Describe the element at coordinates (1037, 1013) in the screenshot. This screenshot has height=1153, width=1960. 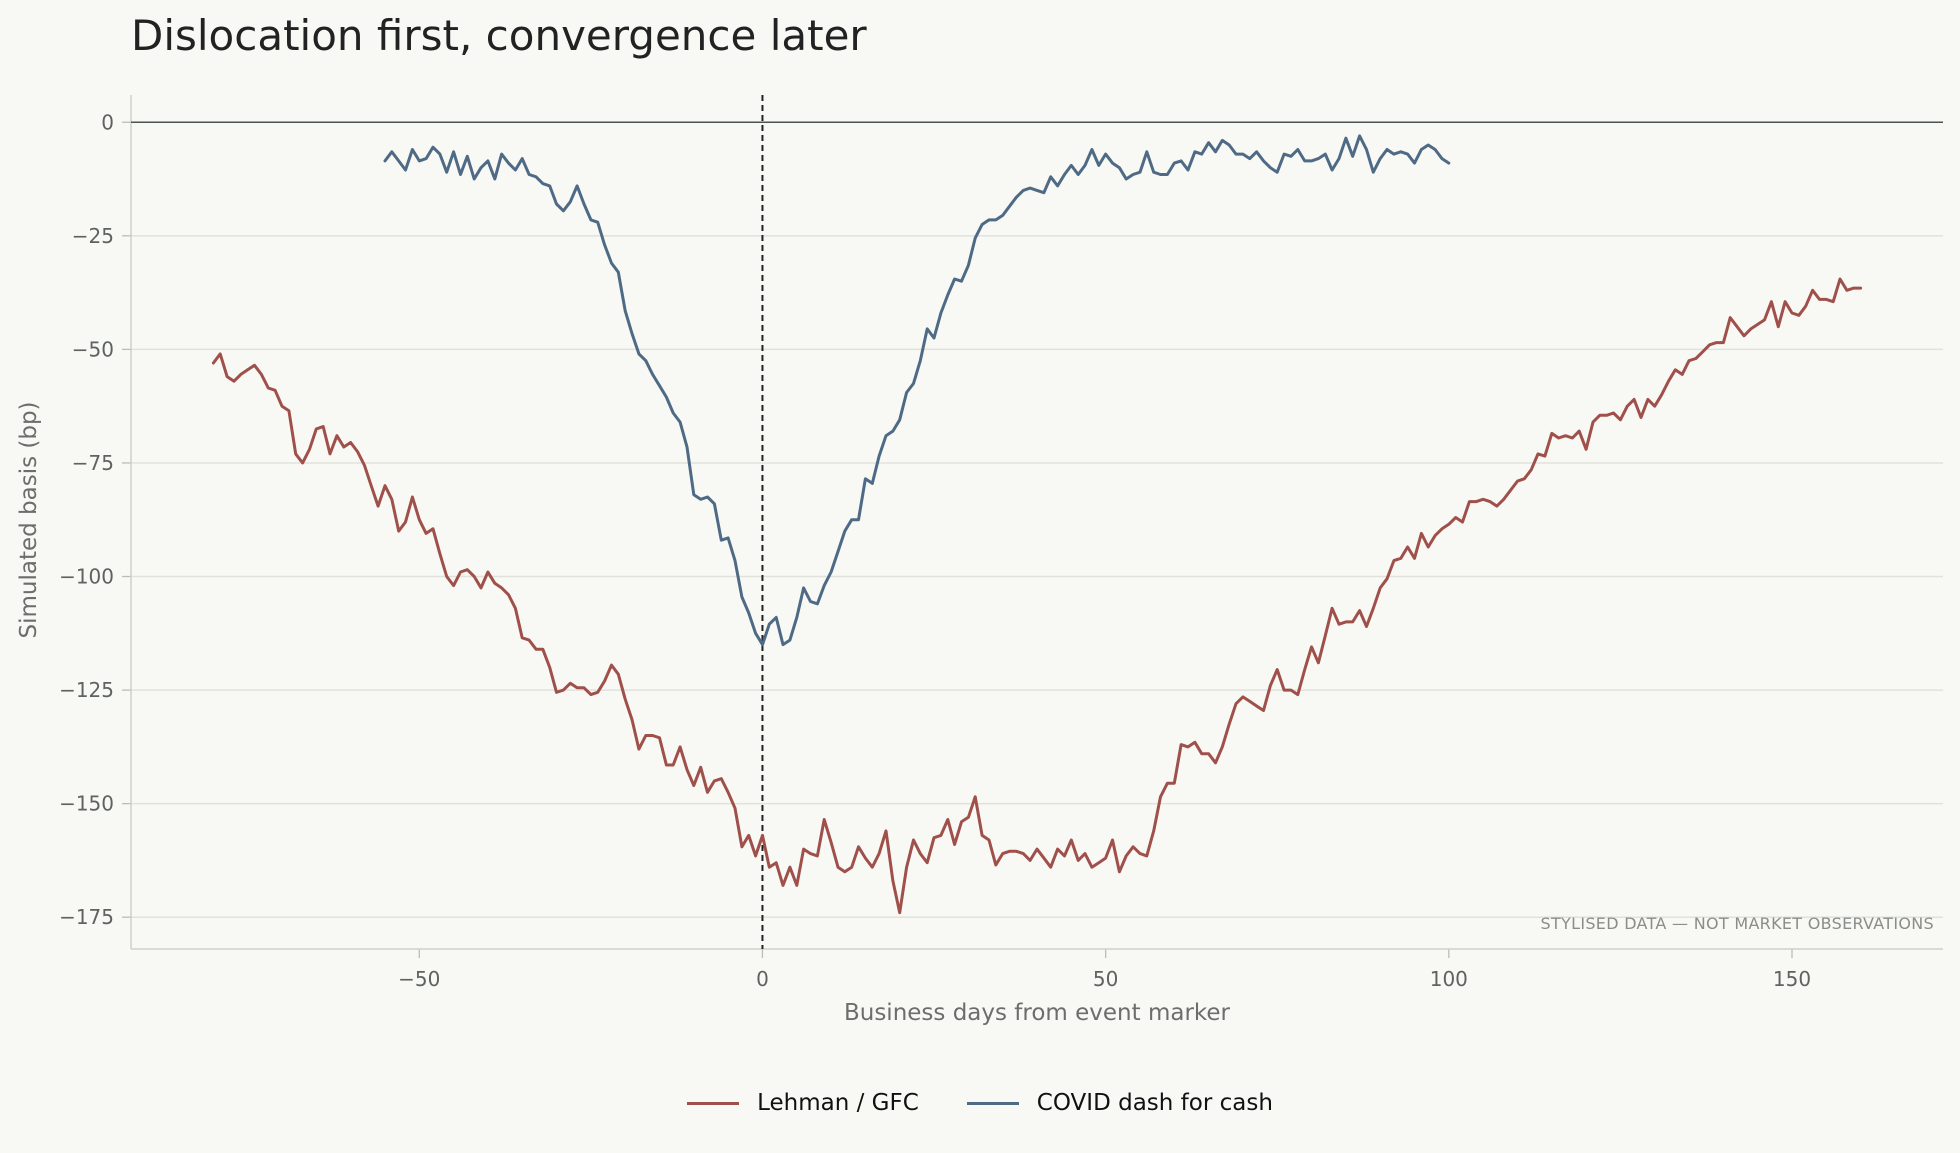
I see `x-axis-label: Business days from event marker` at that location.